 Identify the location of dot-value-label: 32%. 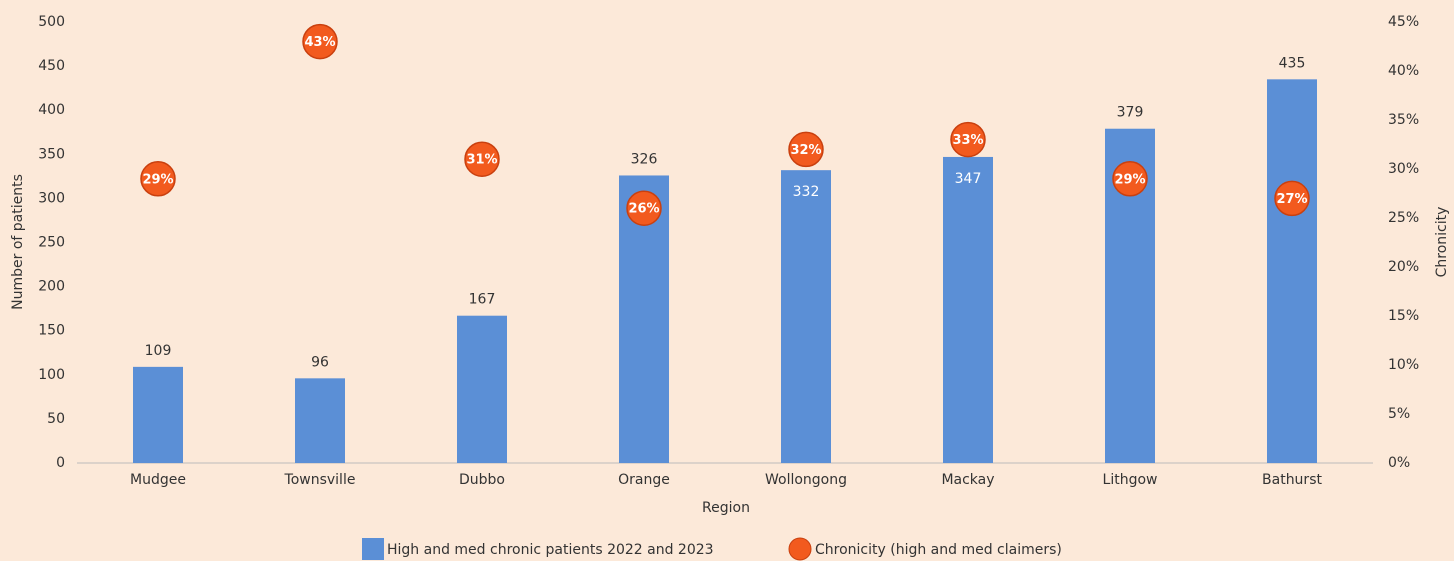
(805, 150).